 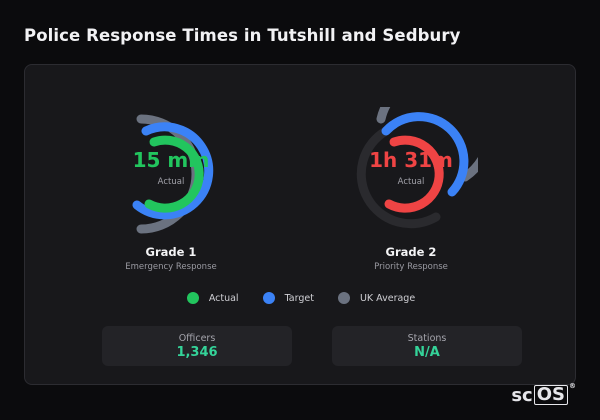 I want to click on grade-1-gauge: 15 min Actual, so click(x=171, y=174).